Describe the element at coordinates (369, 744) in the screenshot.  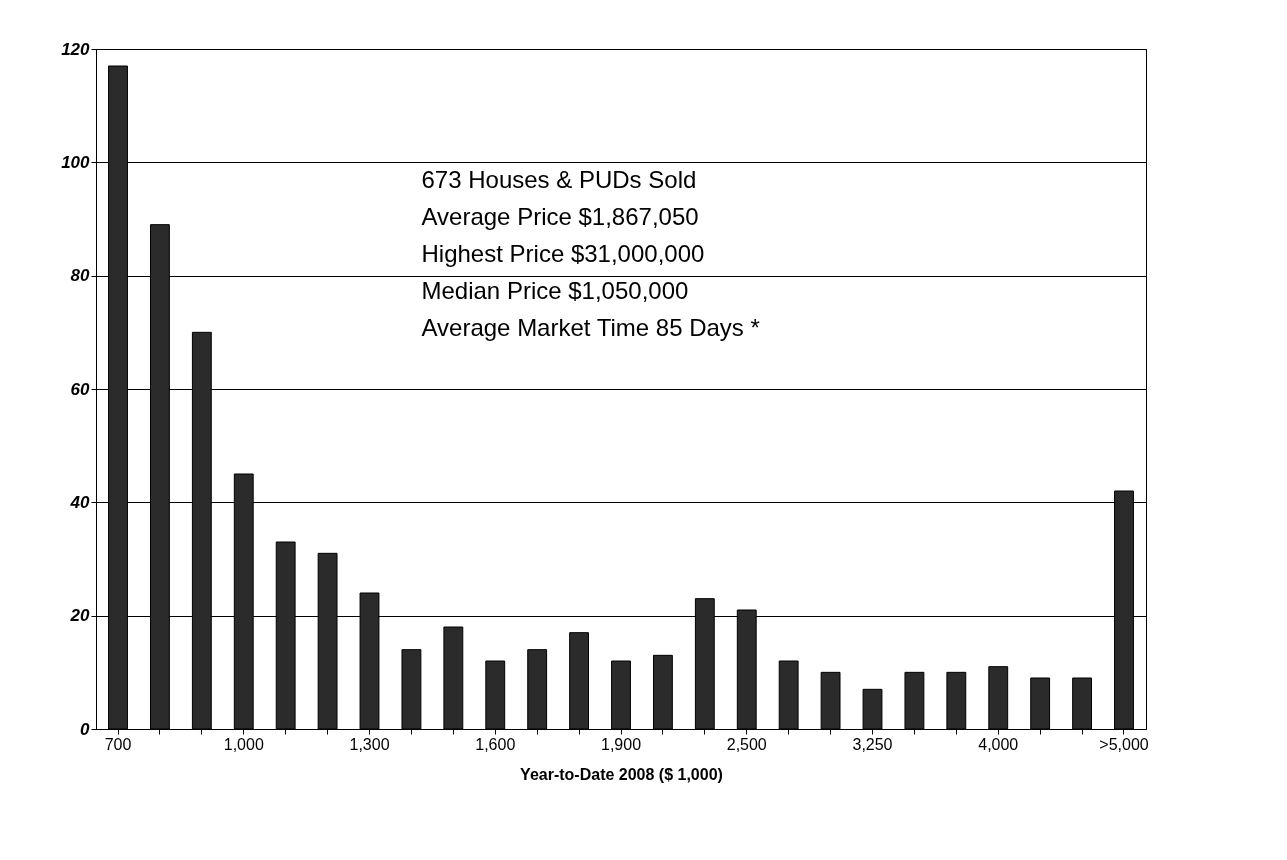
I see `x-tick-label: 1,300` at that location.